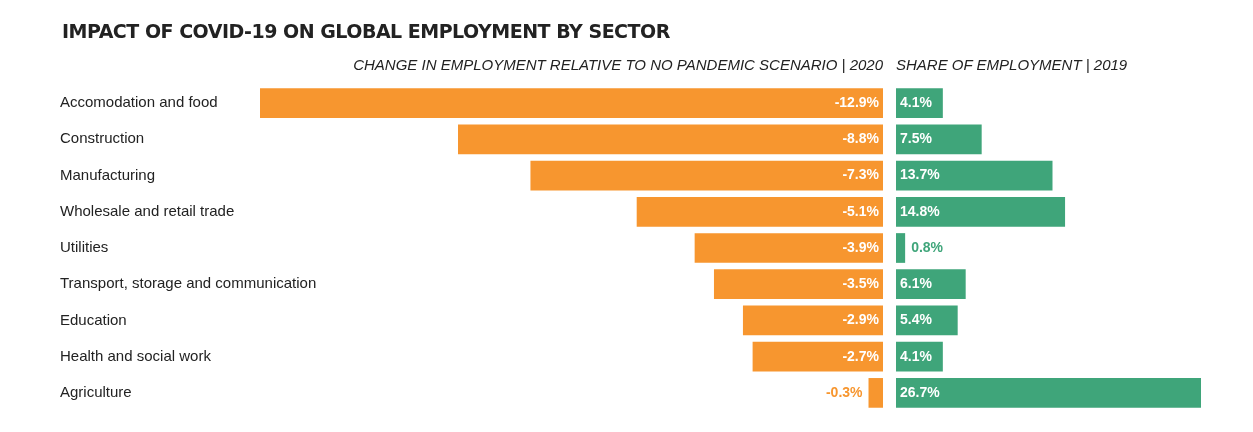  What do you see at coordinates (96, 392) in the screenshot?
I see `y-tick-label: Agriculture` at bounding box center [96, 392].